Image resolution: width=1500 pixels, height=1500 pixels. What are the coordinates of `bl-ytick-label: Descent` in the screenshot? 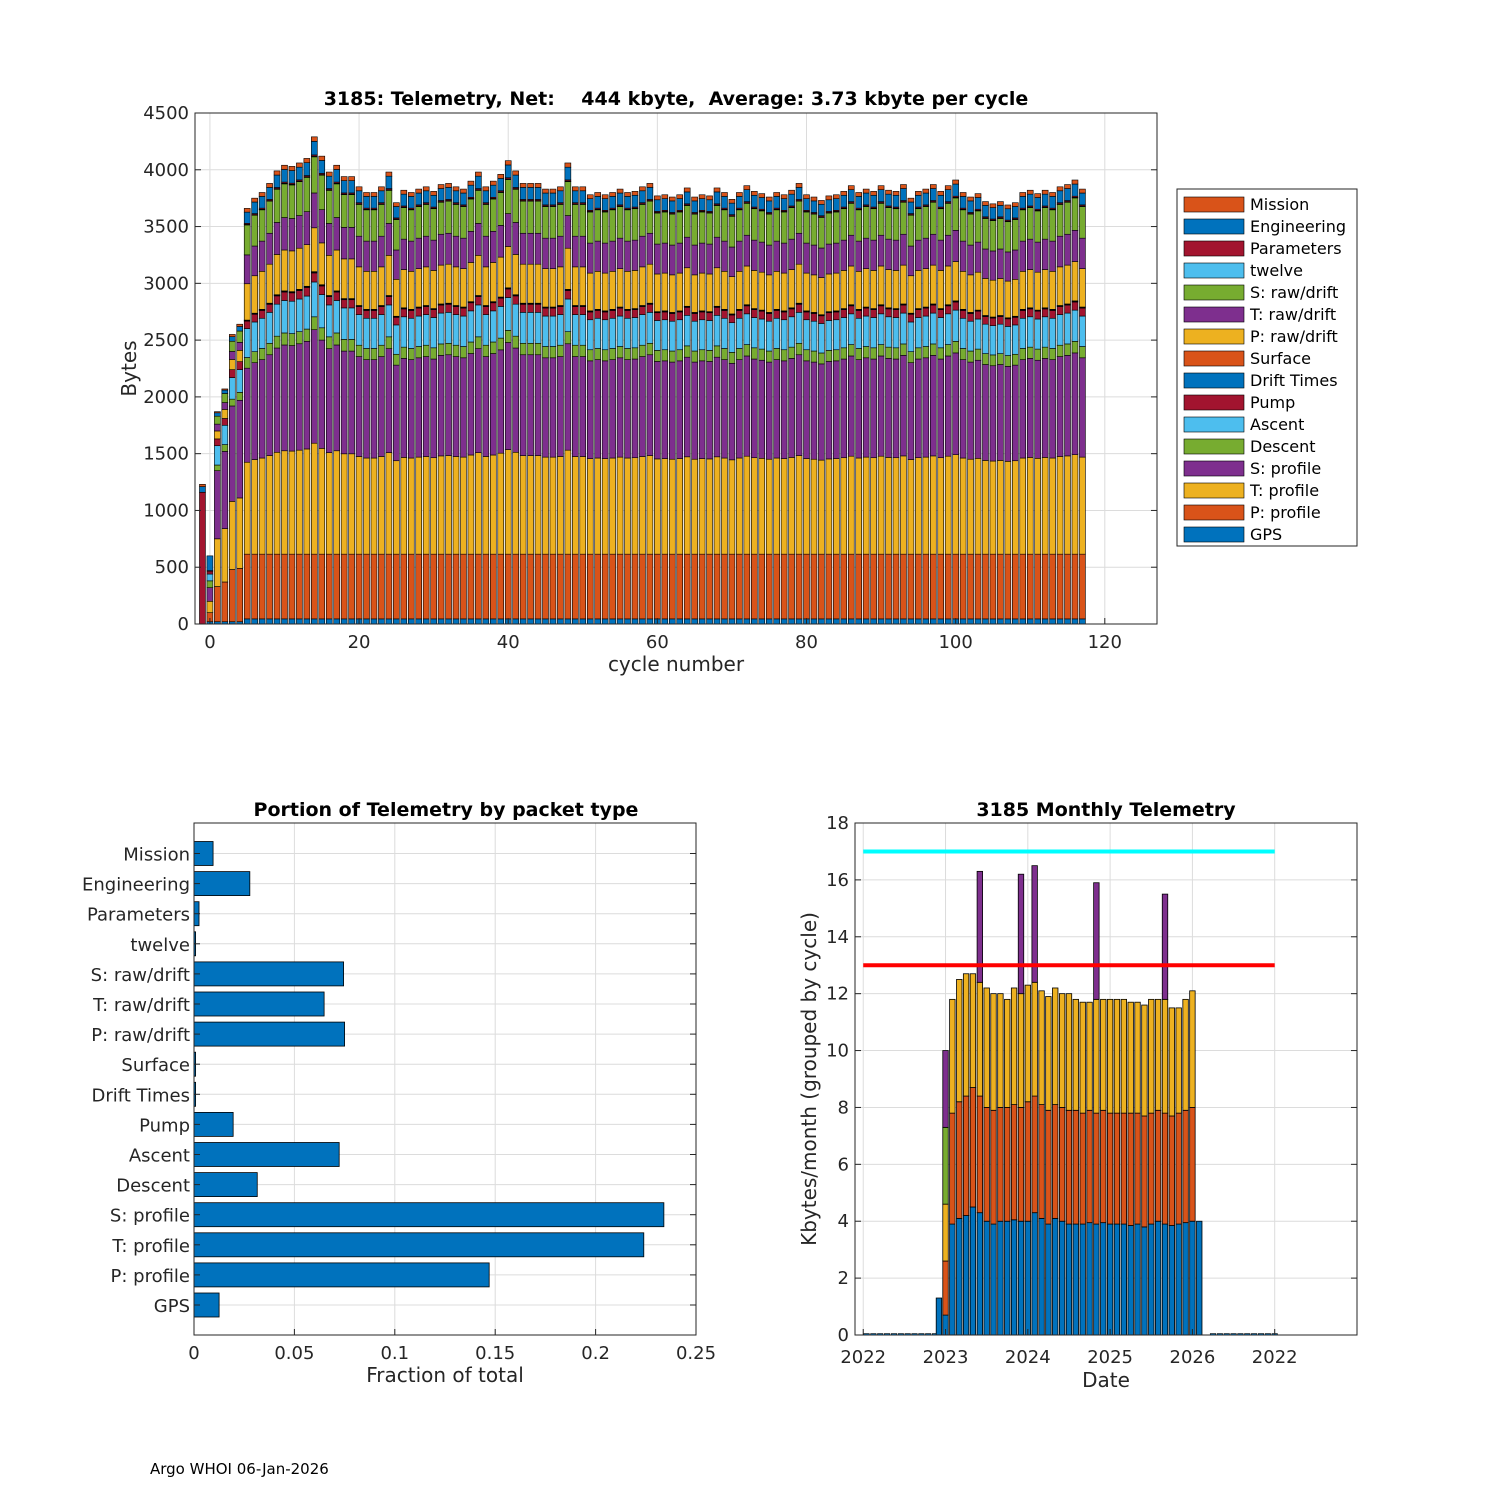 It's located at (153, 1186).